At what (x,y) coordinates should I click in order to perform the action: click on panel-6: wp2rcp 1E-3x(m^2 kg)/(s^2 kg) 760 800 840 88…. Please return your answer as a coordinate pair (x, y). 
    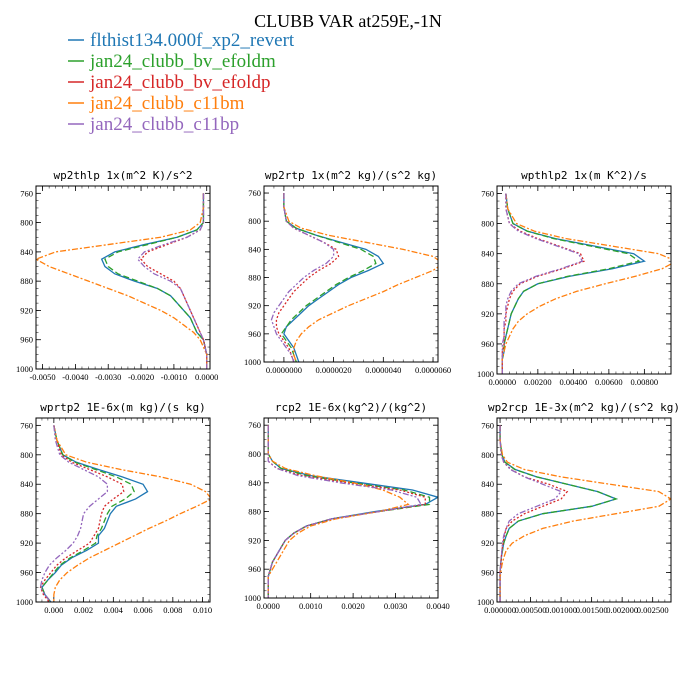
    Looking at the image, I should click on (578, 508).